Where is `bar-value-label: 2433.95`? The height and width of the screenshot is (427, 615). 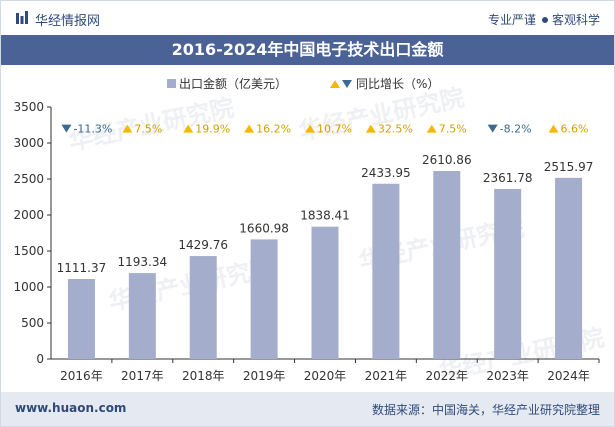
bar-value-label: 2433.95 is located at coordinates (386, 173).